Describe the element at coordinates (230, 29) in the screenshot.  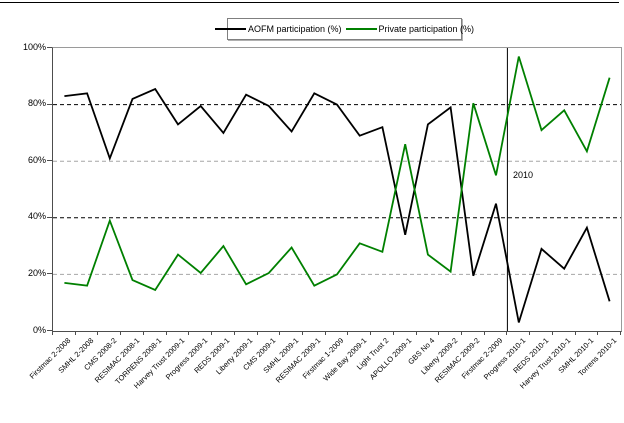
I see `aofm-line-sample-icon` at that location.